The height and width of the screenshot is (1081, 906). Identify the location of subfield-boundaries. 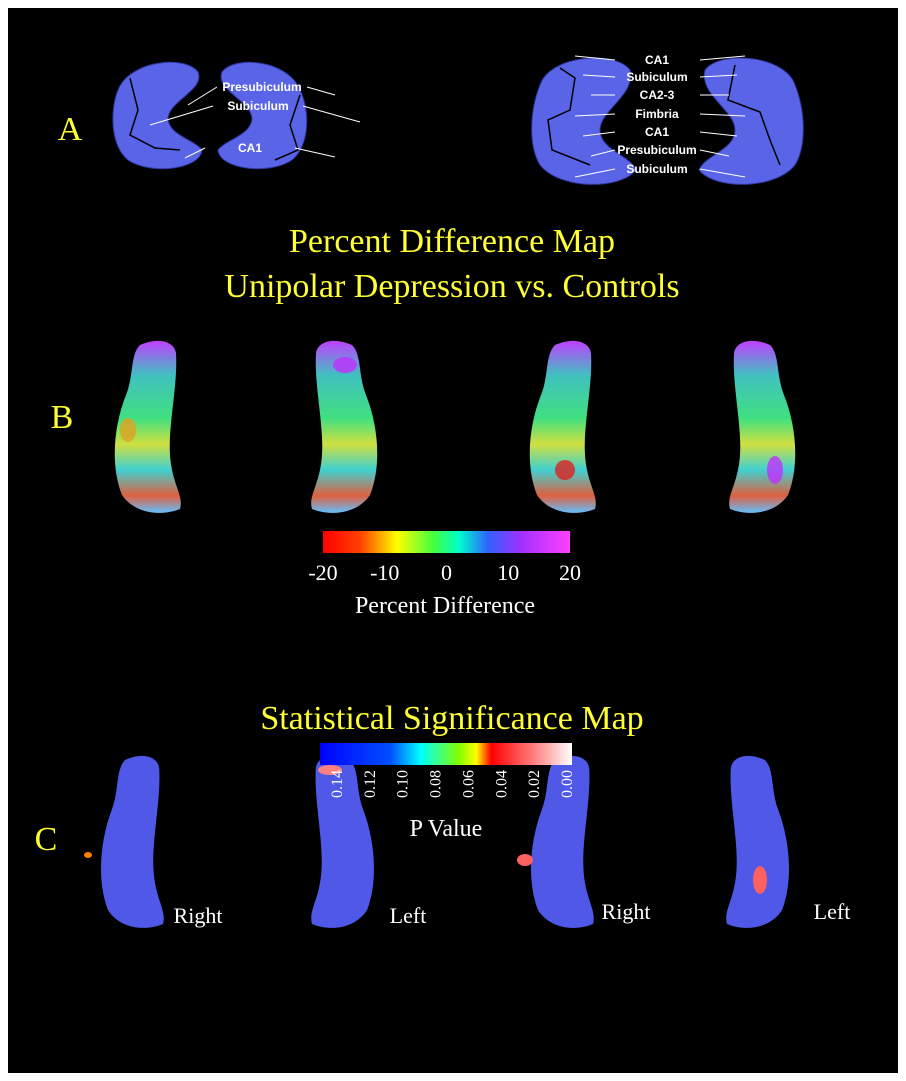
(455, 115).